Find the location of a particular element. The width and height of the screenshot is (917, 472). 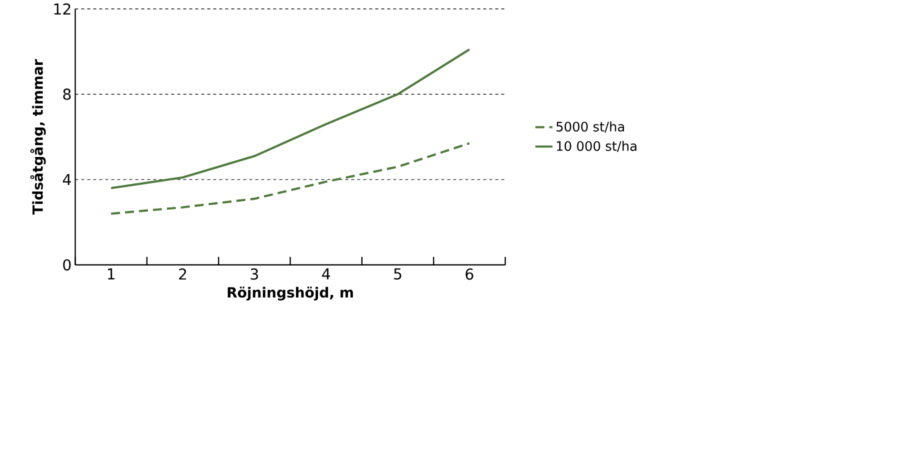

legend-label: 10 000 st/ha is located at coordinates (596, 146).